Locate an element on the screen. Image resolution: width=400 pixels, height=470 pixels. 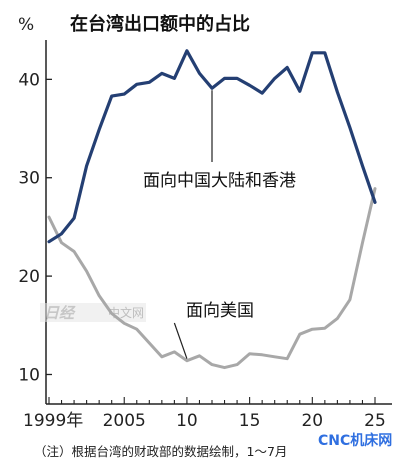
us-label-leader-line is located at coordinates (180, 340).